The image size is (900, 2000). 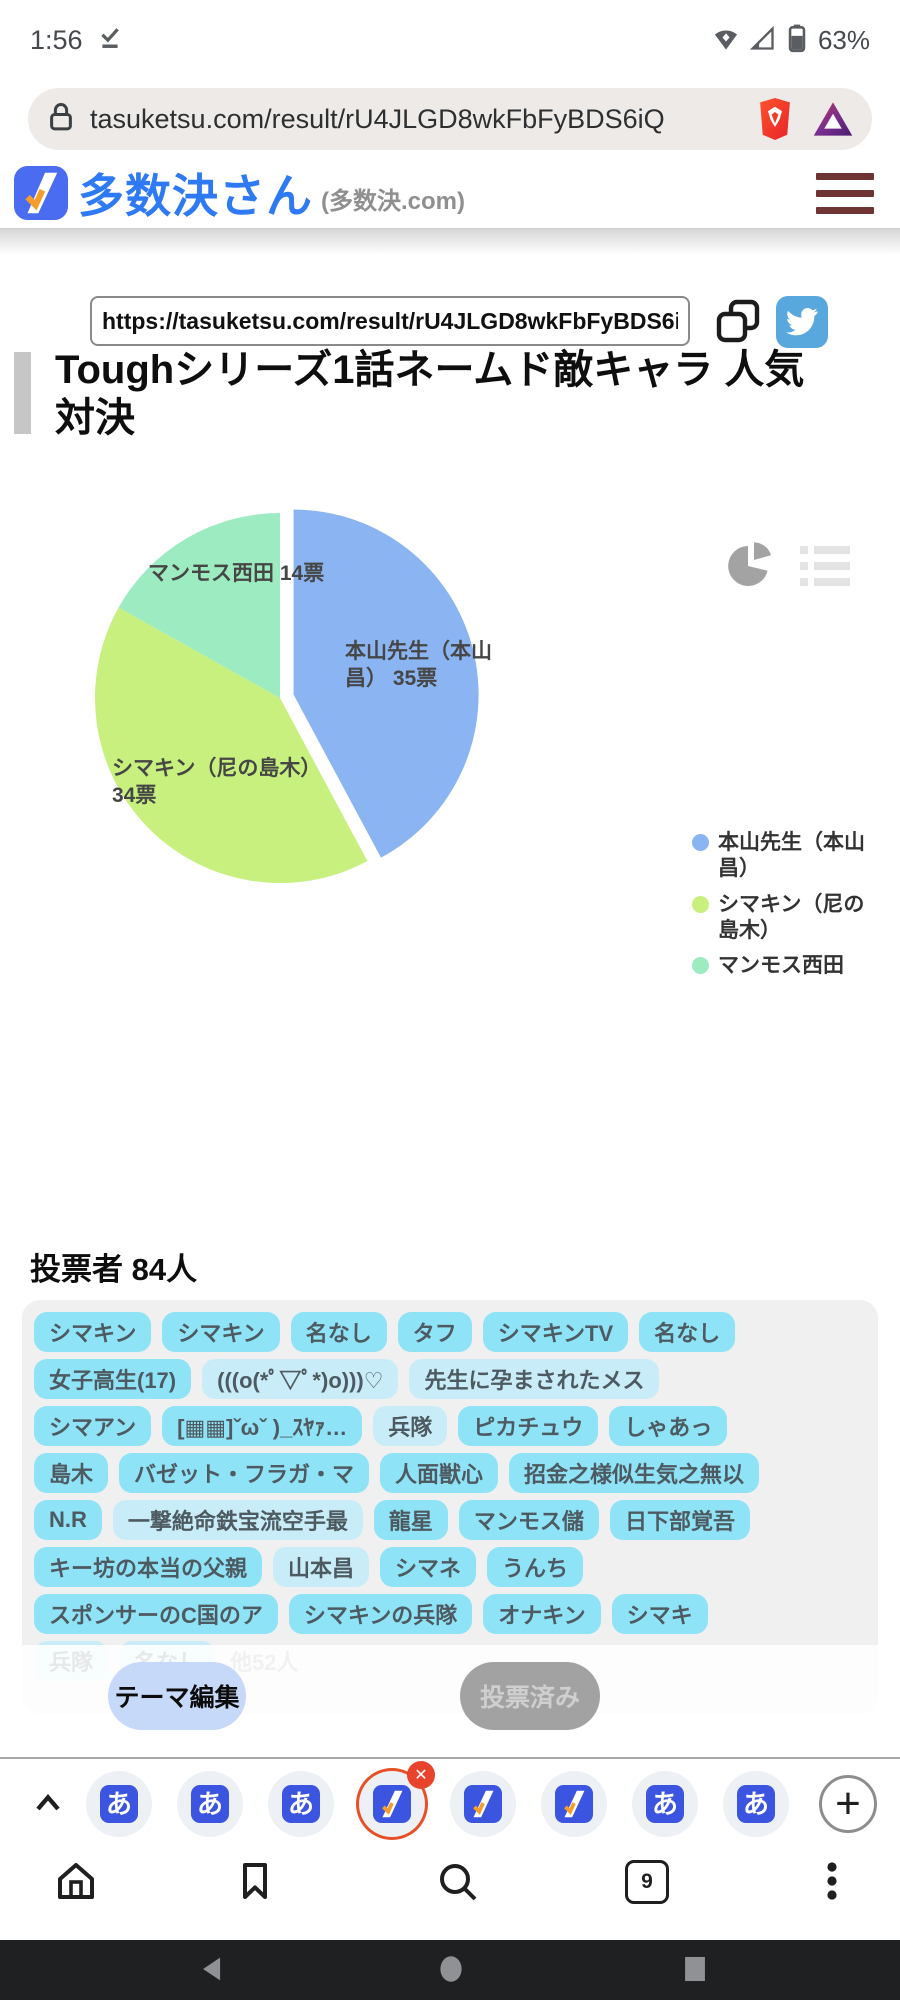 What do you see at coordinates (848, 1804) in the screenshot?
I see `new-tab-button: +` at bounding box center [848, 1804].